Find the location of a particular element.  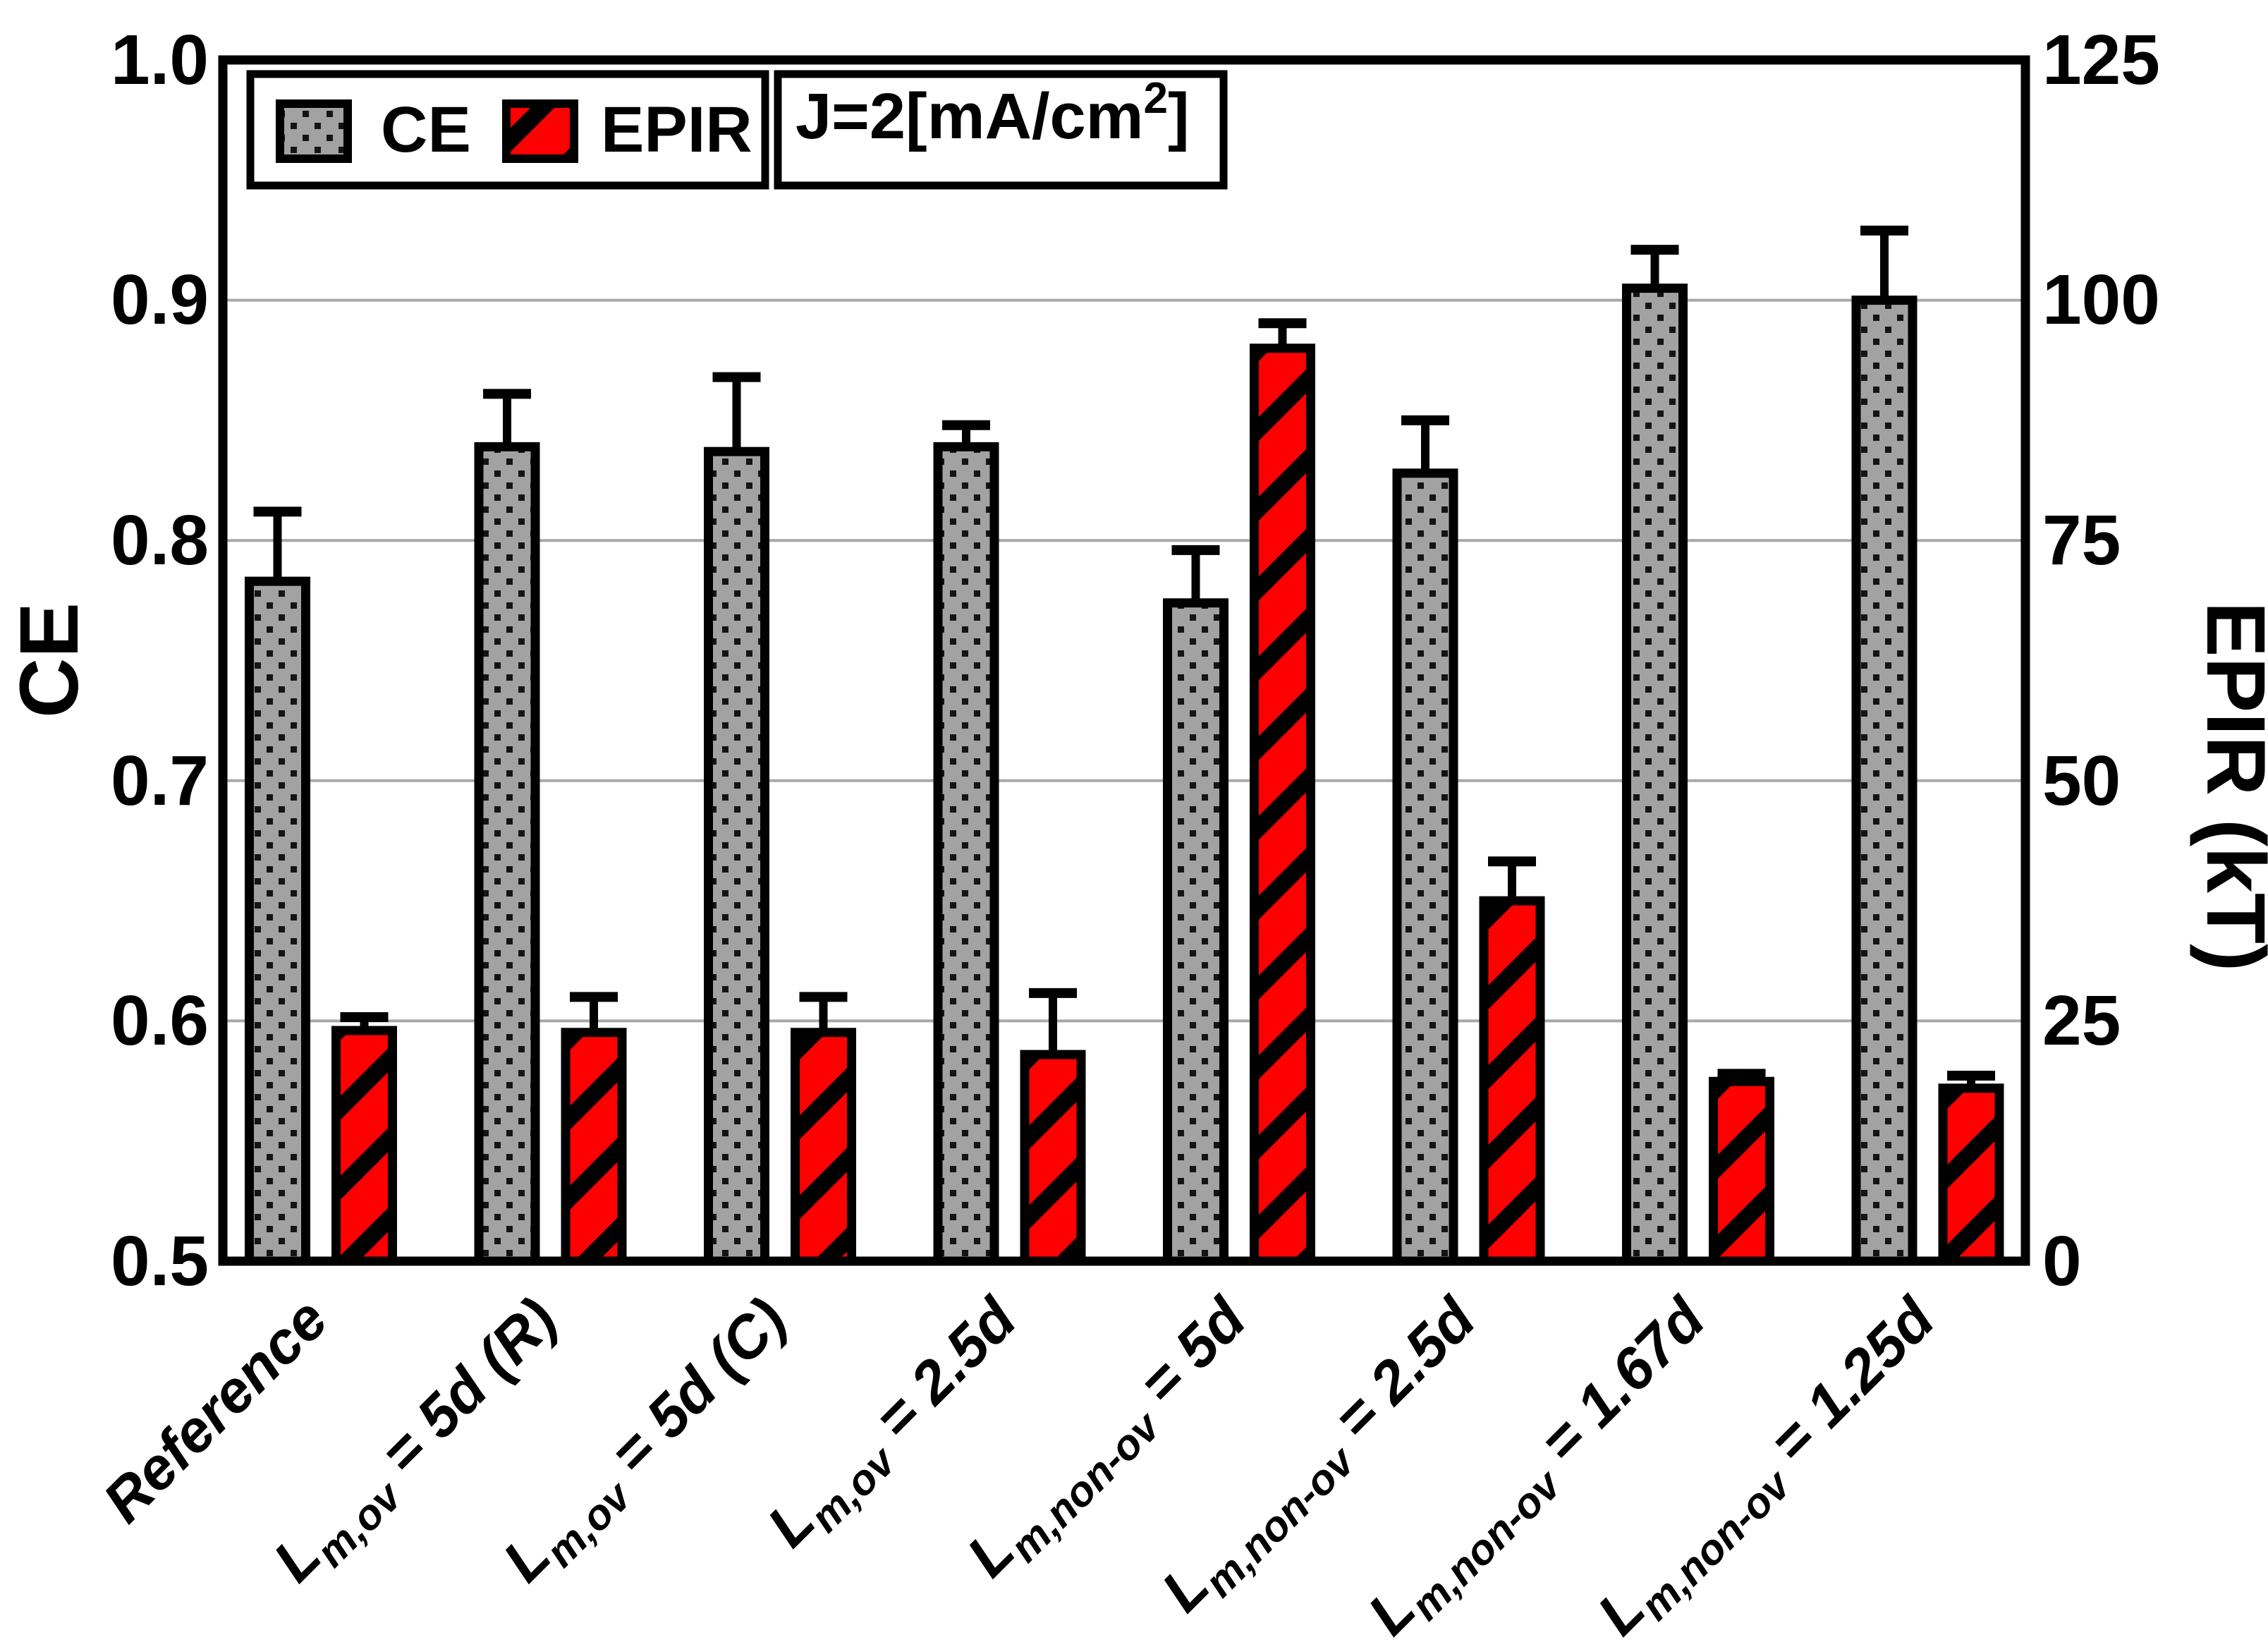

left-tick-0.7: 0.7 is located at coordinates (160, 780).